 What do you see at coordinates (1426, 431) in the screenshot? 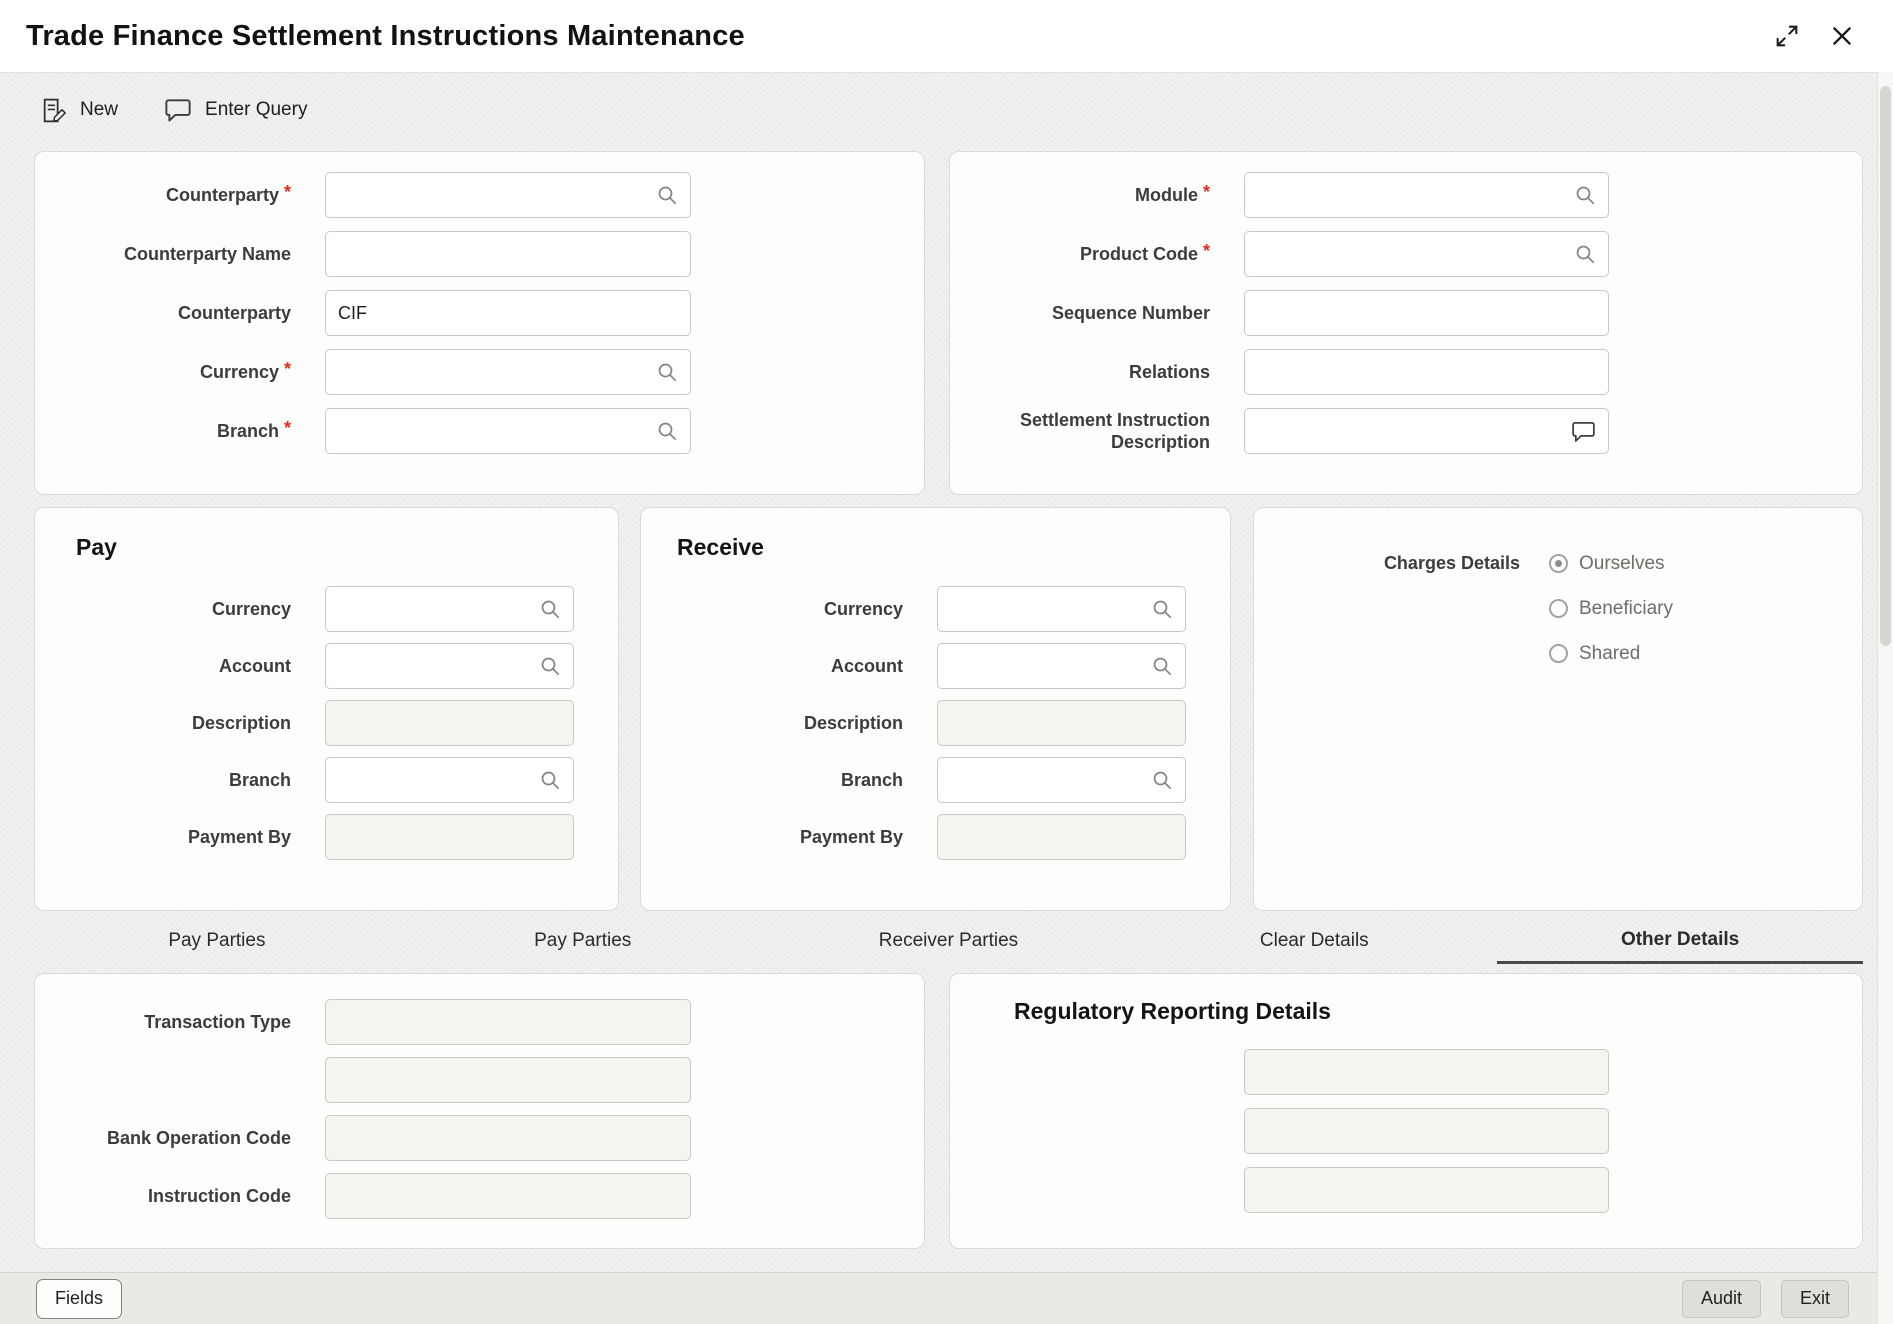
I see `settlement-instruction-description-input` at bounding box center [1426, 431].